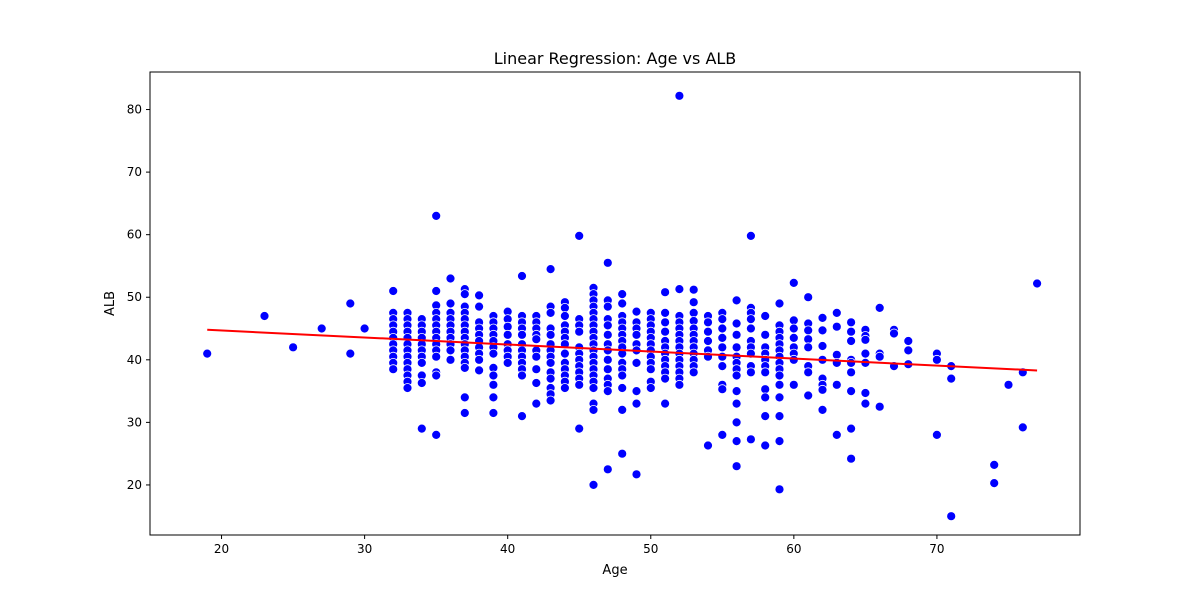 This screenshot has width=1200, height=600. I want to click on y-tick-label: 70, so click(134, 172).